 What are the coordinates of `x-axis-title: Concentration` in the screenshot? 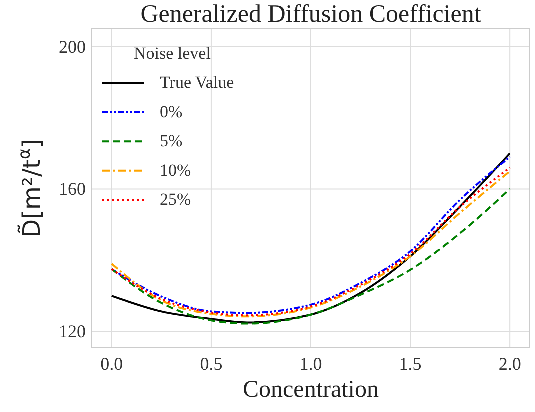 It's located at (311, 390).